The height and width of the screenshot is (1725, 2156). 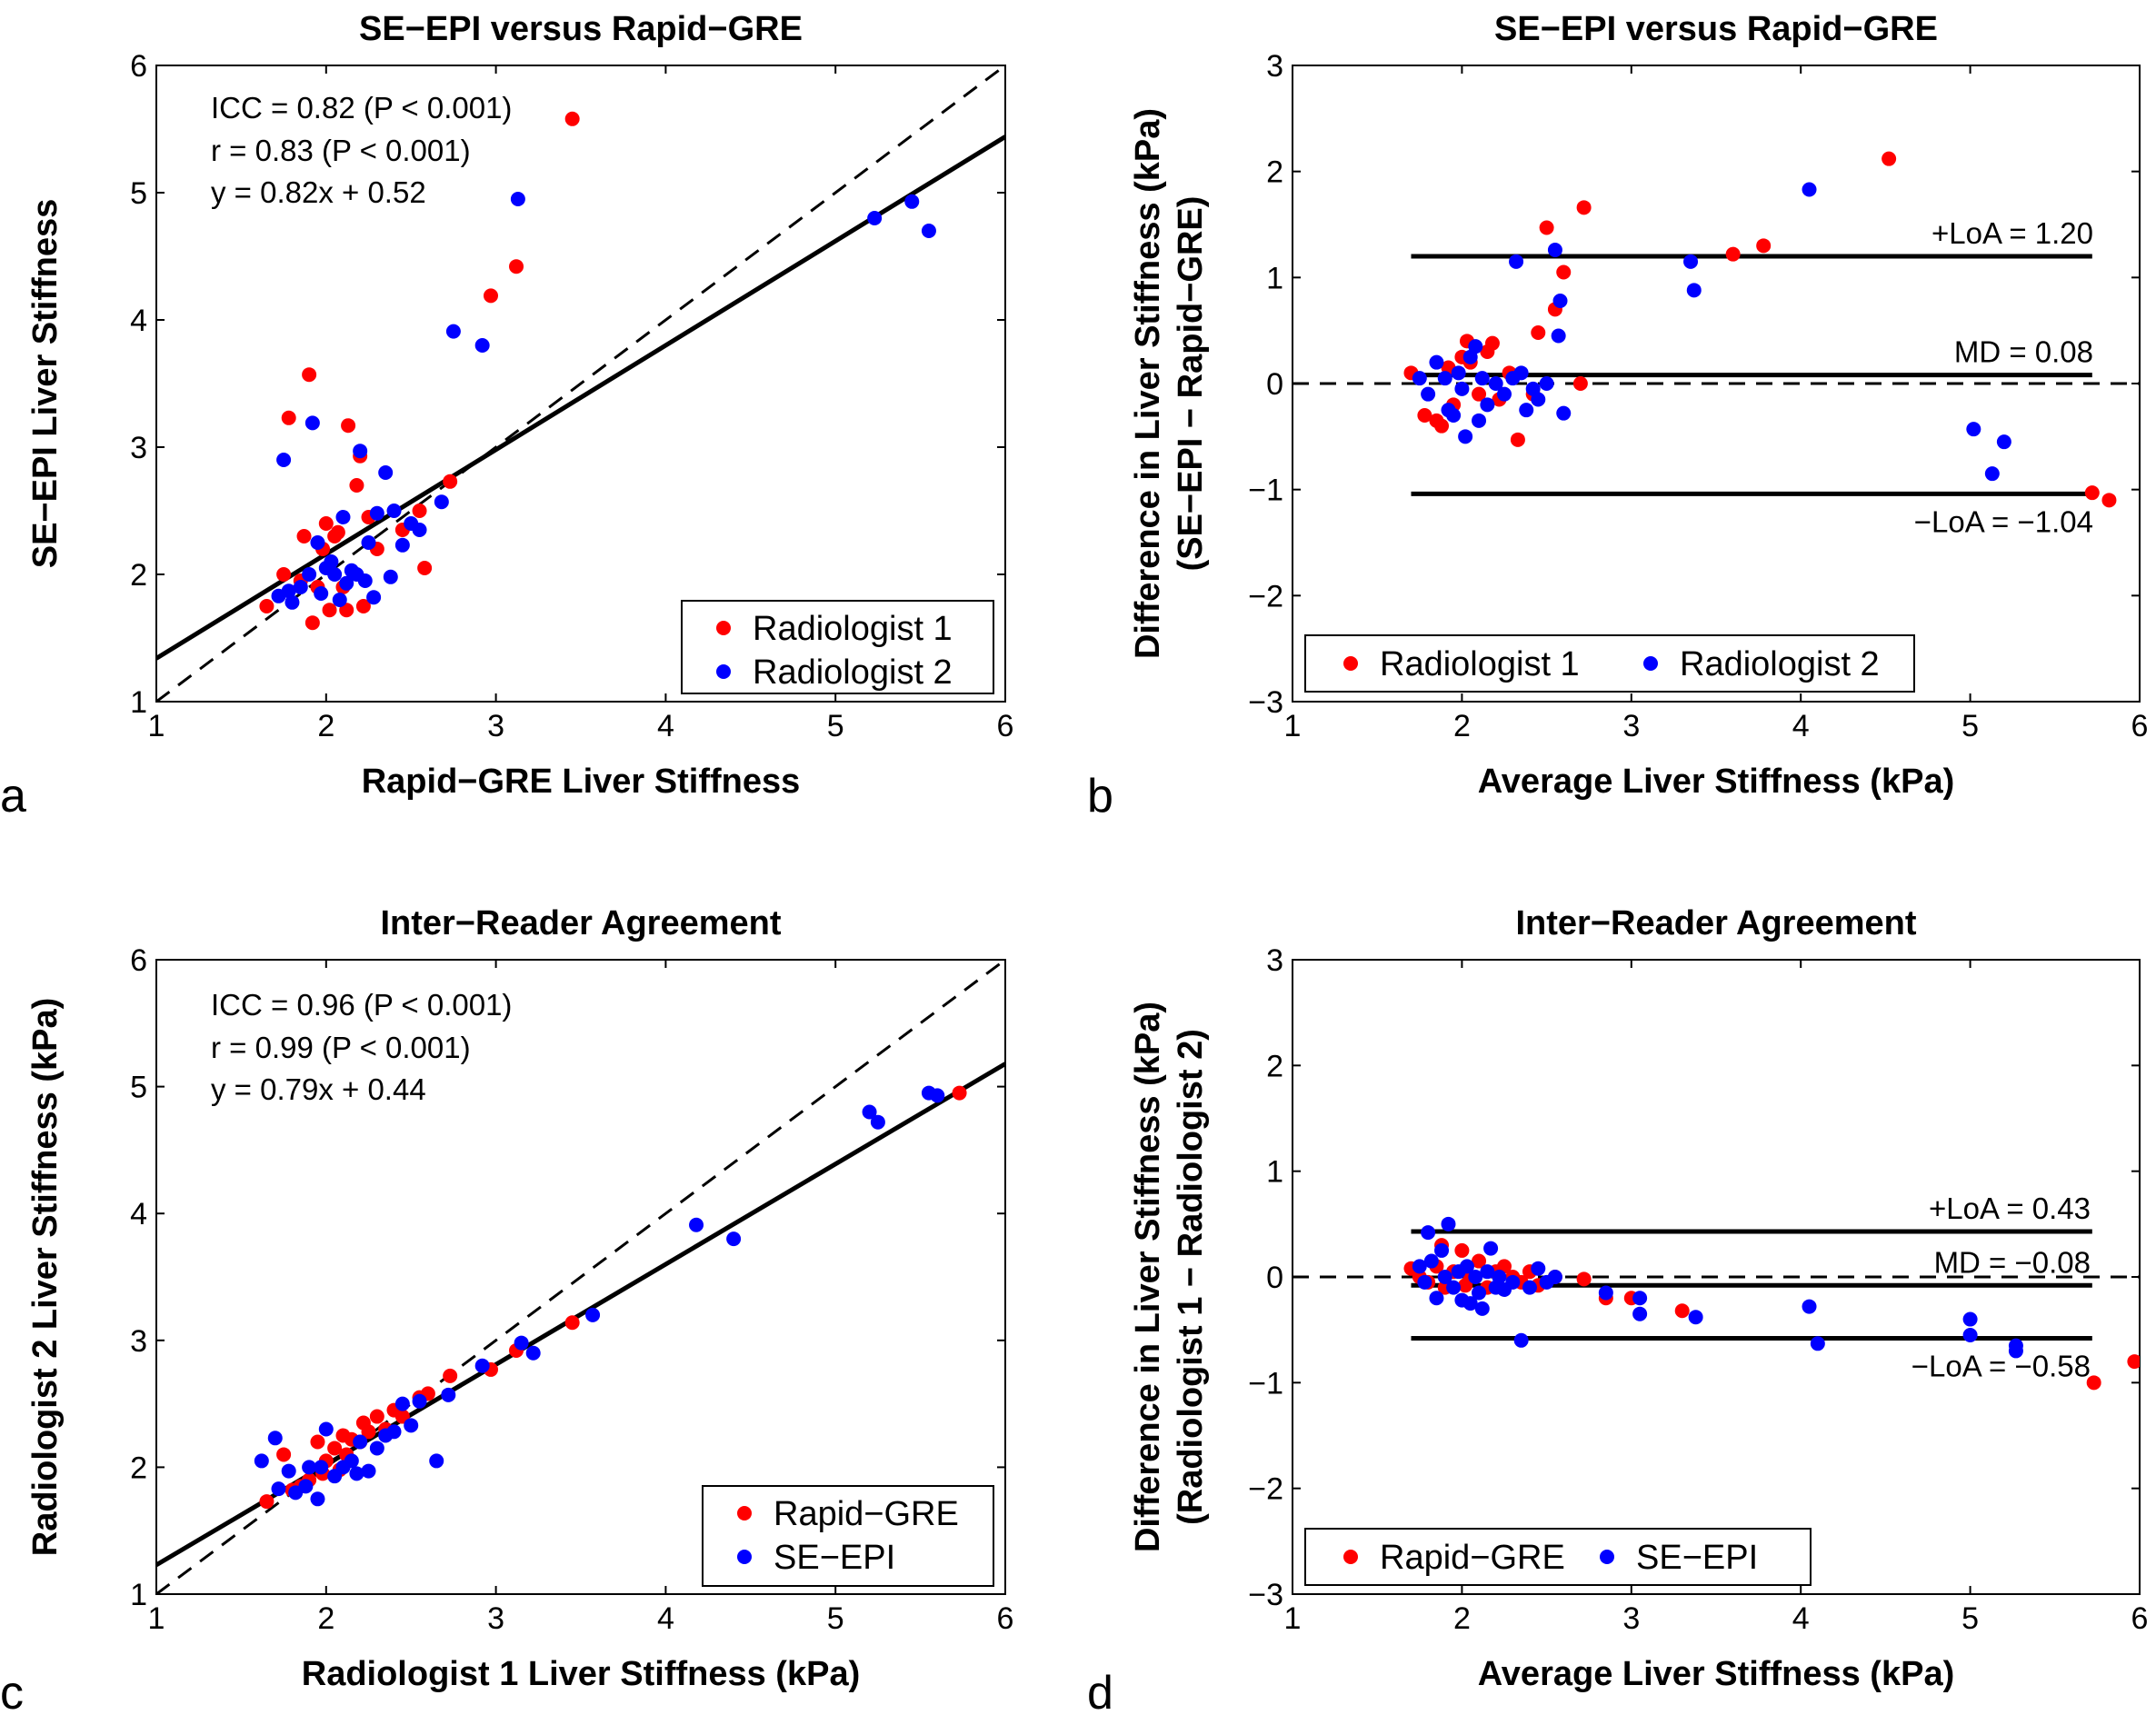 I want to click on stat-annotation: ICC = 0.96 (P < 0.001), so click(x=361, y=1005).